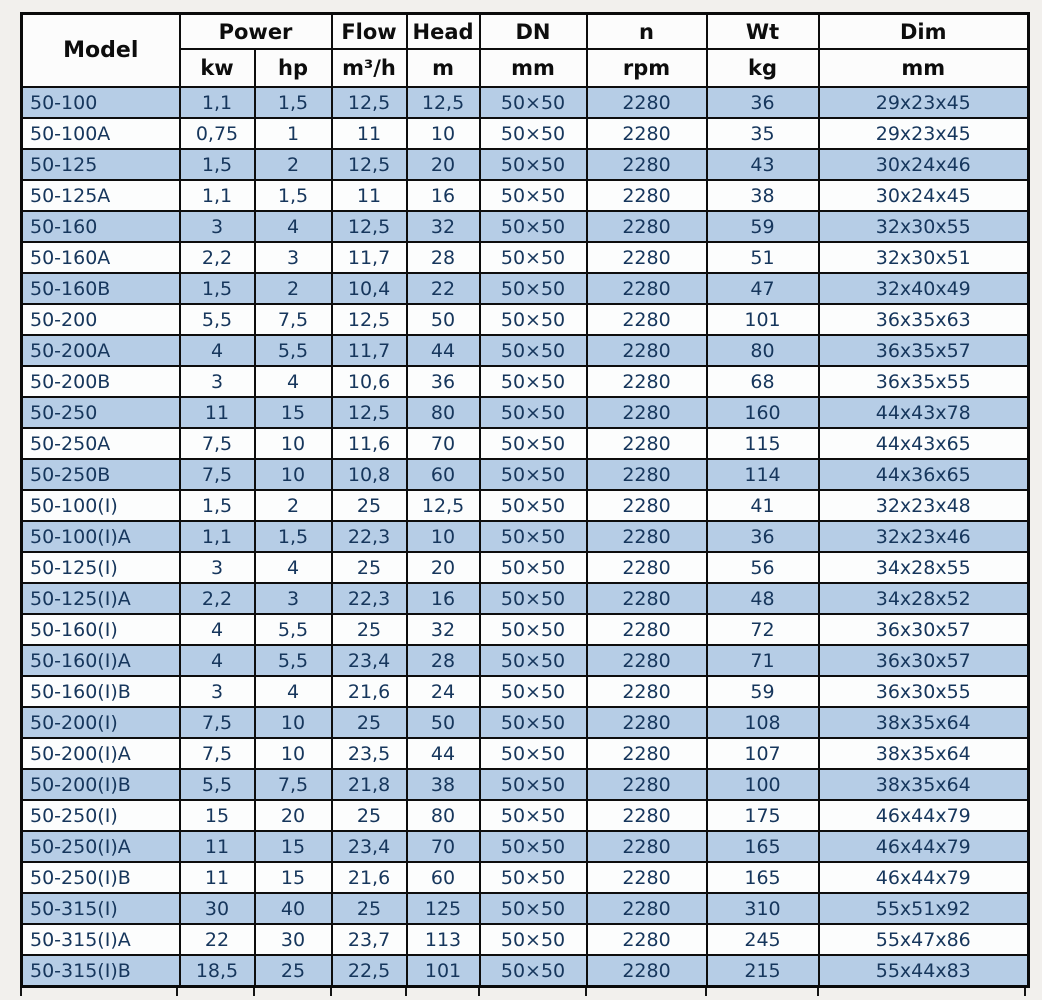 This screenshot has height=1000, width=1042. Describe the element at coordinates (217, 68) in the screenshot. I see `unit-kw: kw` at that location.